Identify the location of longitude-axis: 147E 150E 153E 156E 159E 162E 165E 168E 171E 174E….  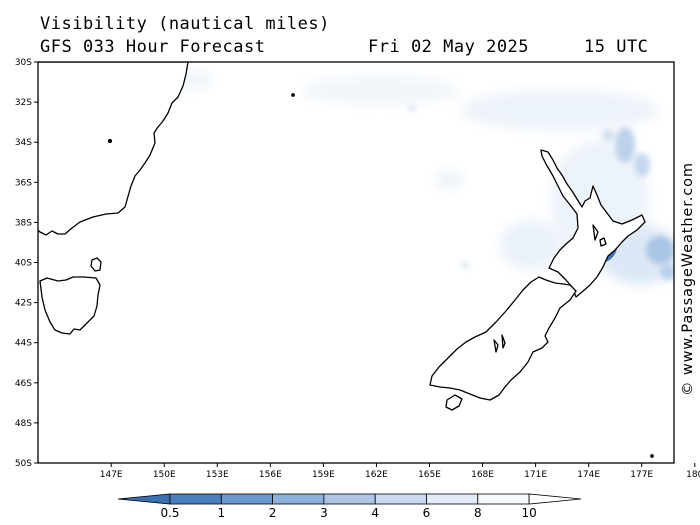
(400, 471).